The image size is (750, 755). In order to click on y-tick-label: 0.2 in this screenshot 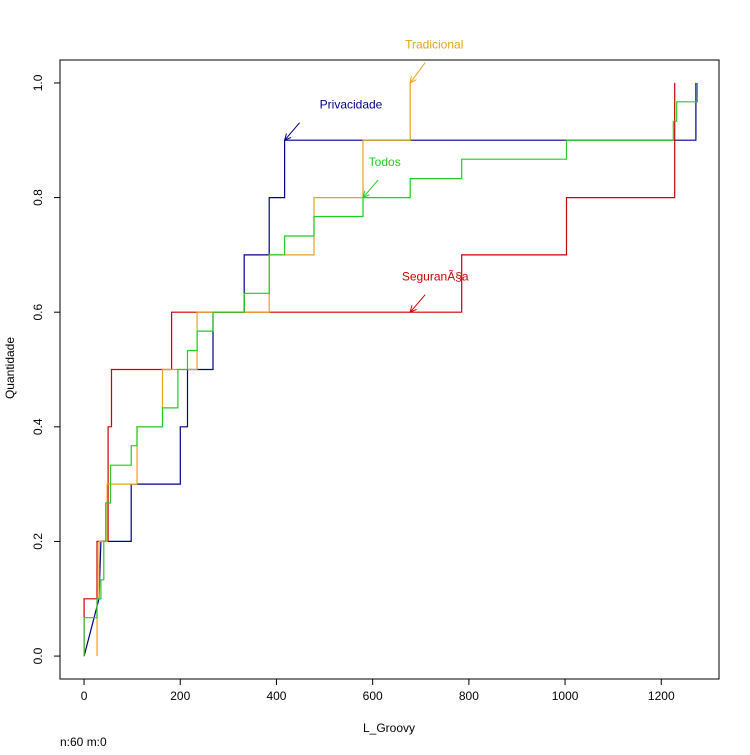, I will do `click(38, 541)`.